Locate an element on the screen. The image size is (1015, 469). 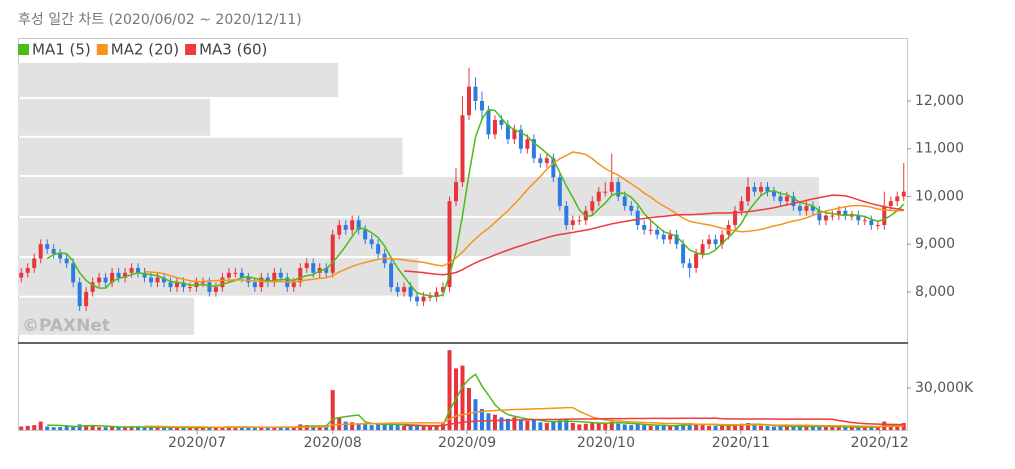
y-tick-label: 11,000 is located at coordinates (939, 149).